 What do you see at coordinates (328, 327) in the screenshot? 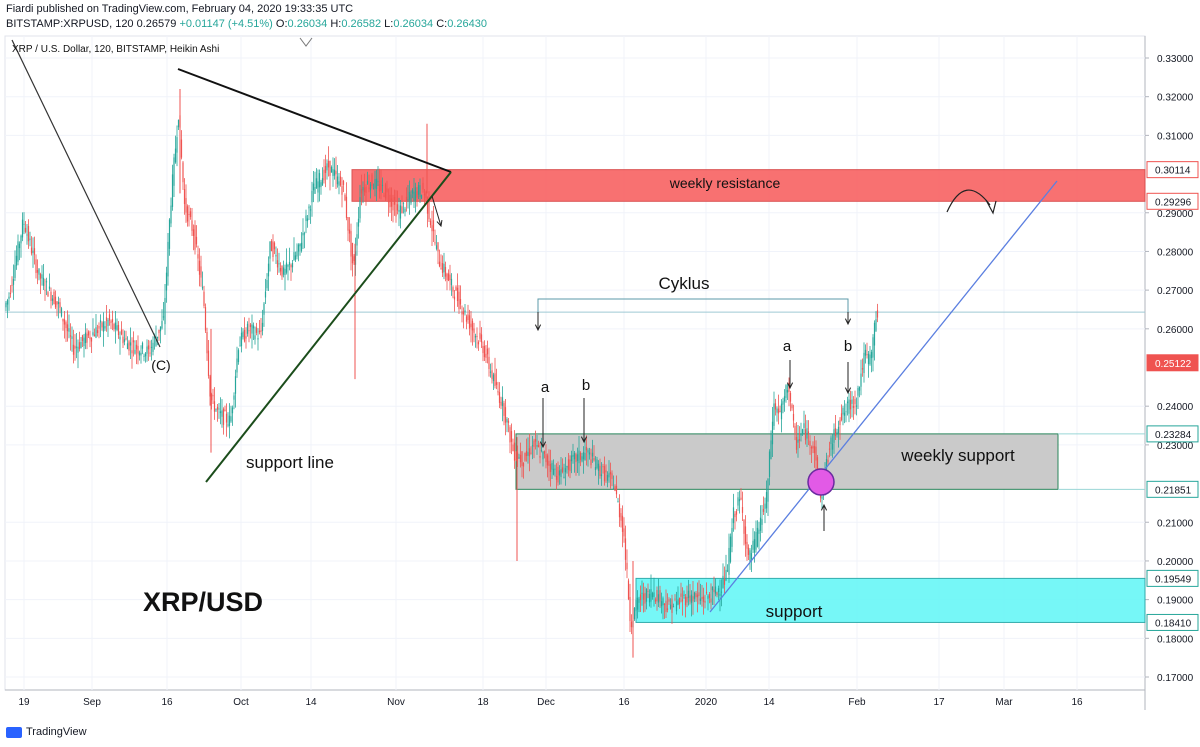
I see `support-line` at bounding box center [328, 327].